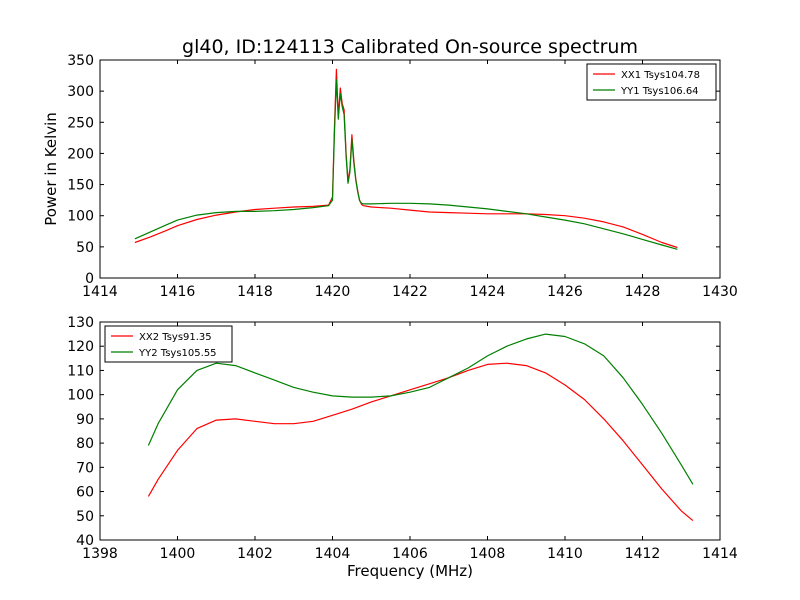 The image size is (800, 600). Describe the element at coordinates (80, 92) in the screenshot. I see `y-tick-label: 300` at that location.